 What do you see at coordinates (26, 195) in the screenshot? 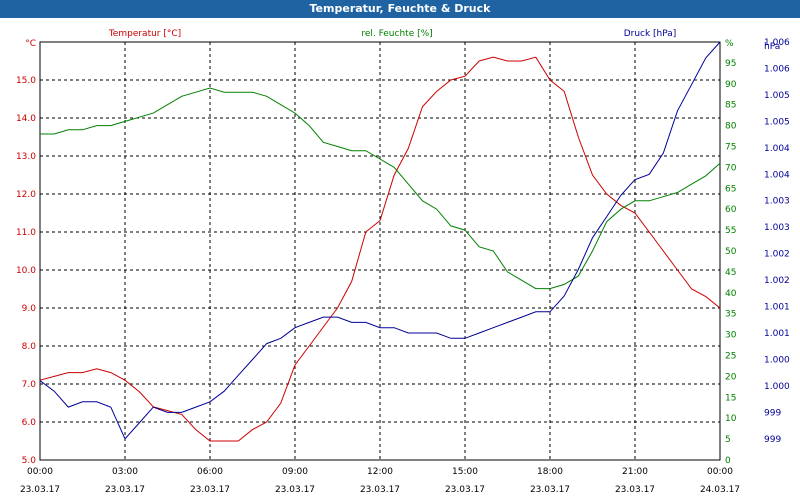
I see `temperature-tick-label: 12.0` at bounding box center [26, 195].